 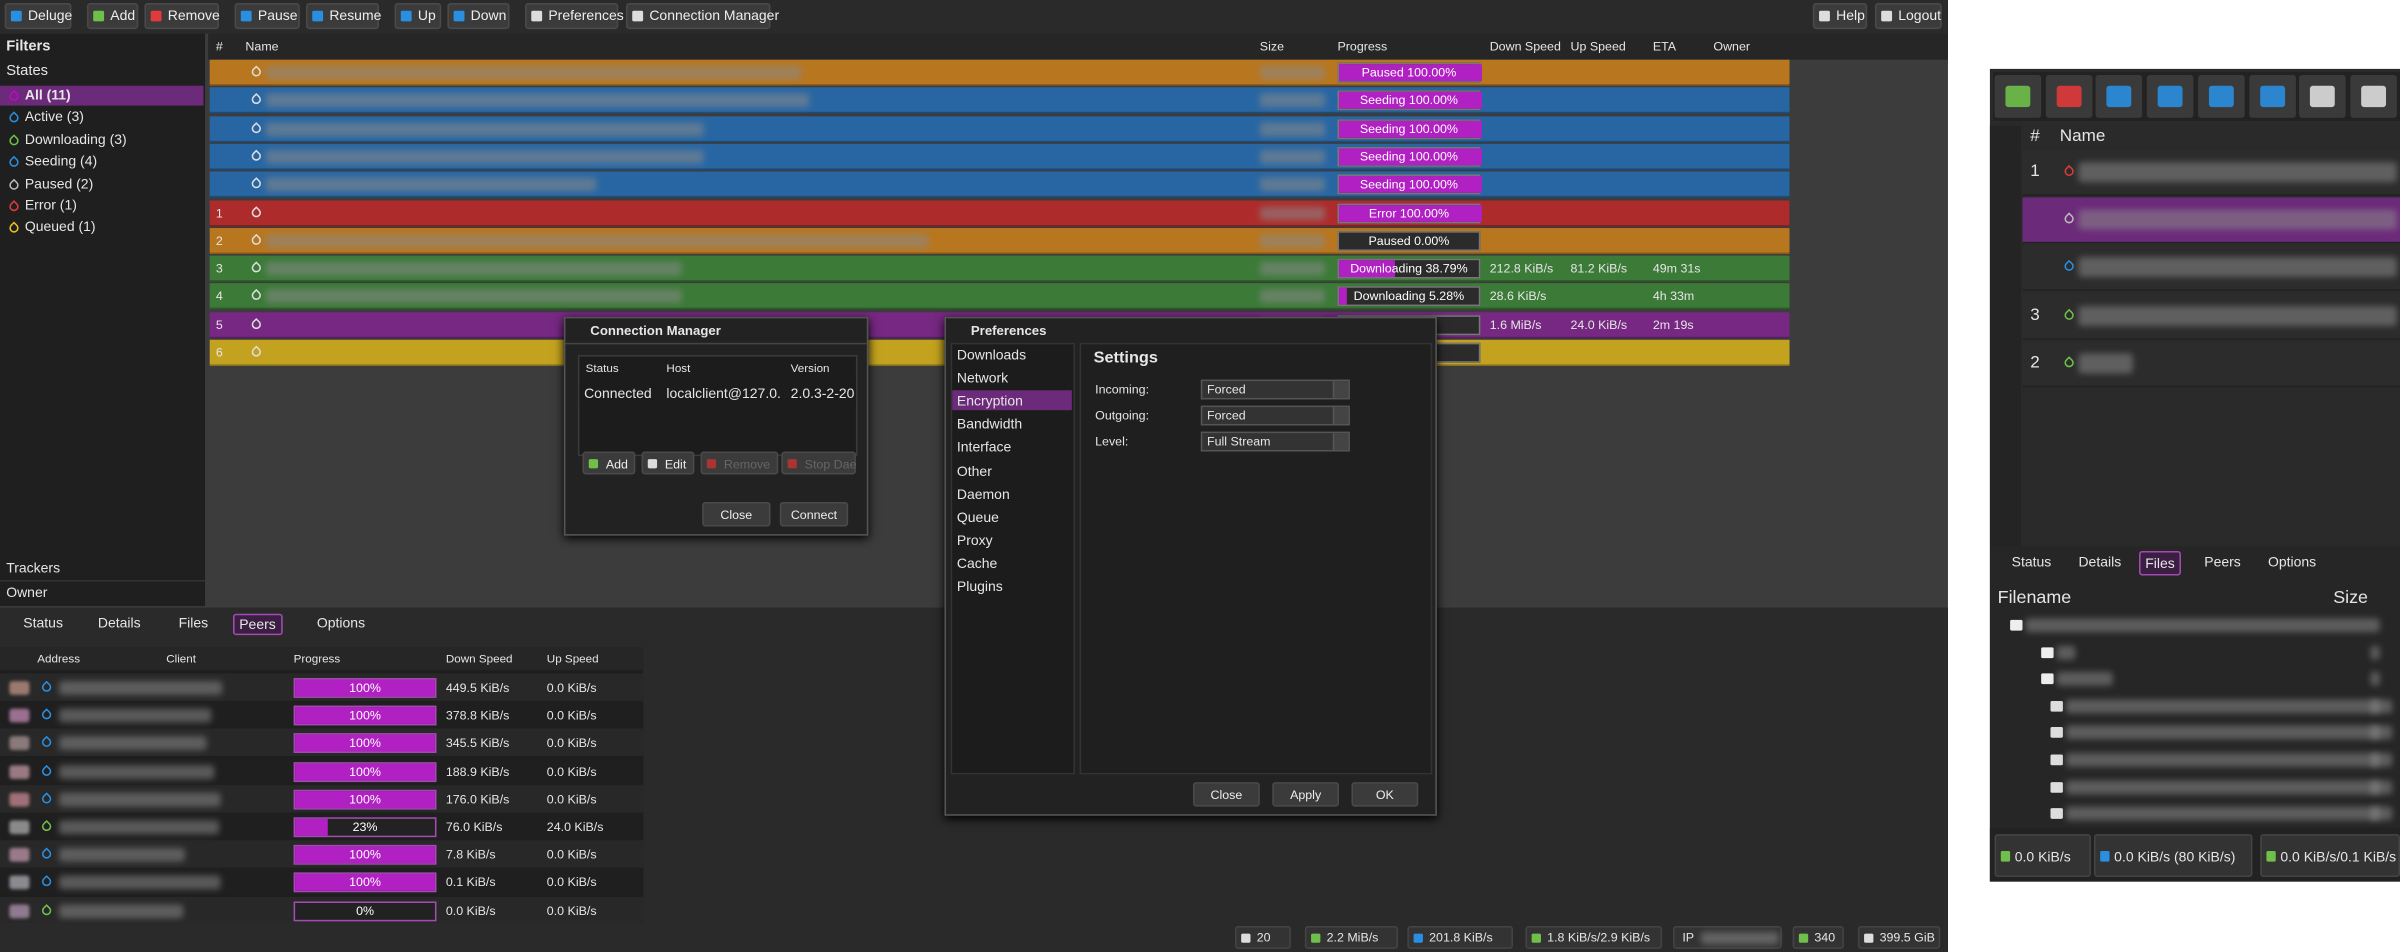 What do you see at coordinates (1525, 46) in the screenshot?
I see `column-header: Down Speed` at bounding box center [1525, 46].